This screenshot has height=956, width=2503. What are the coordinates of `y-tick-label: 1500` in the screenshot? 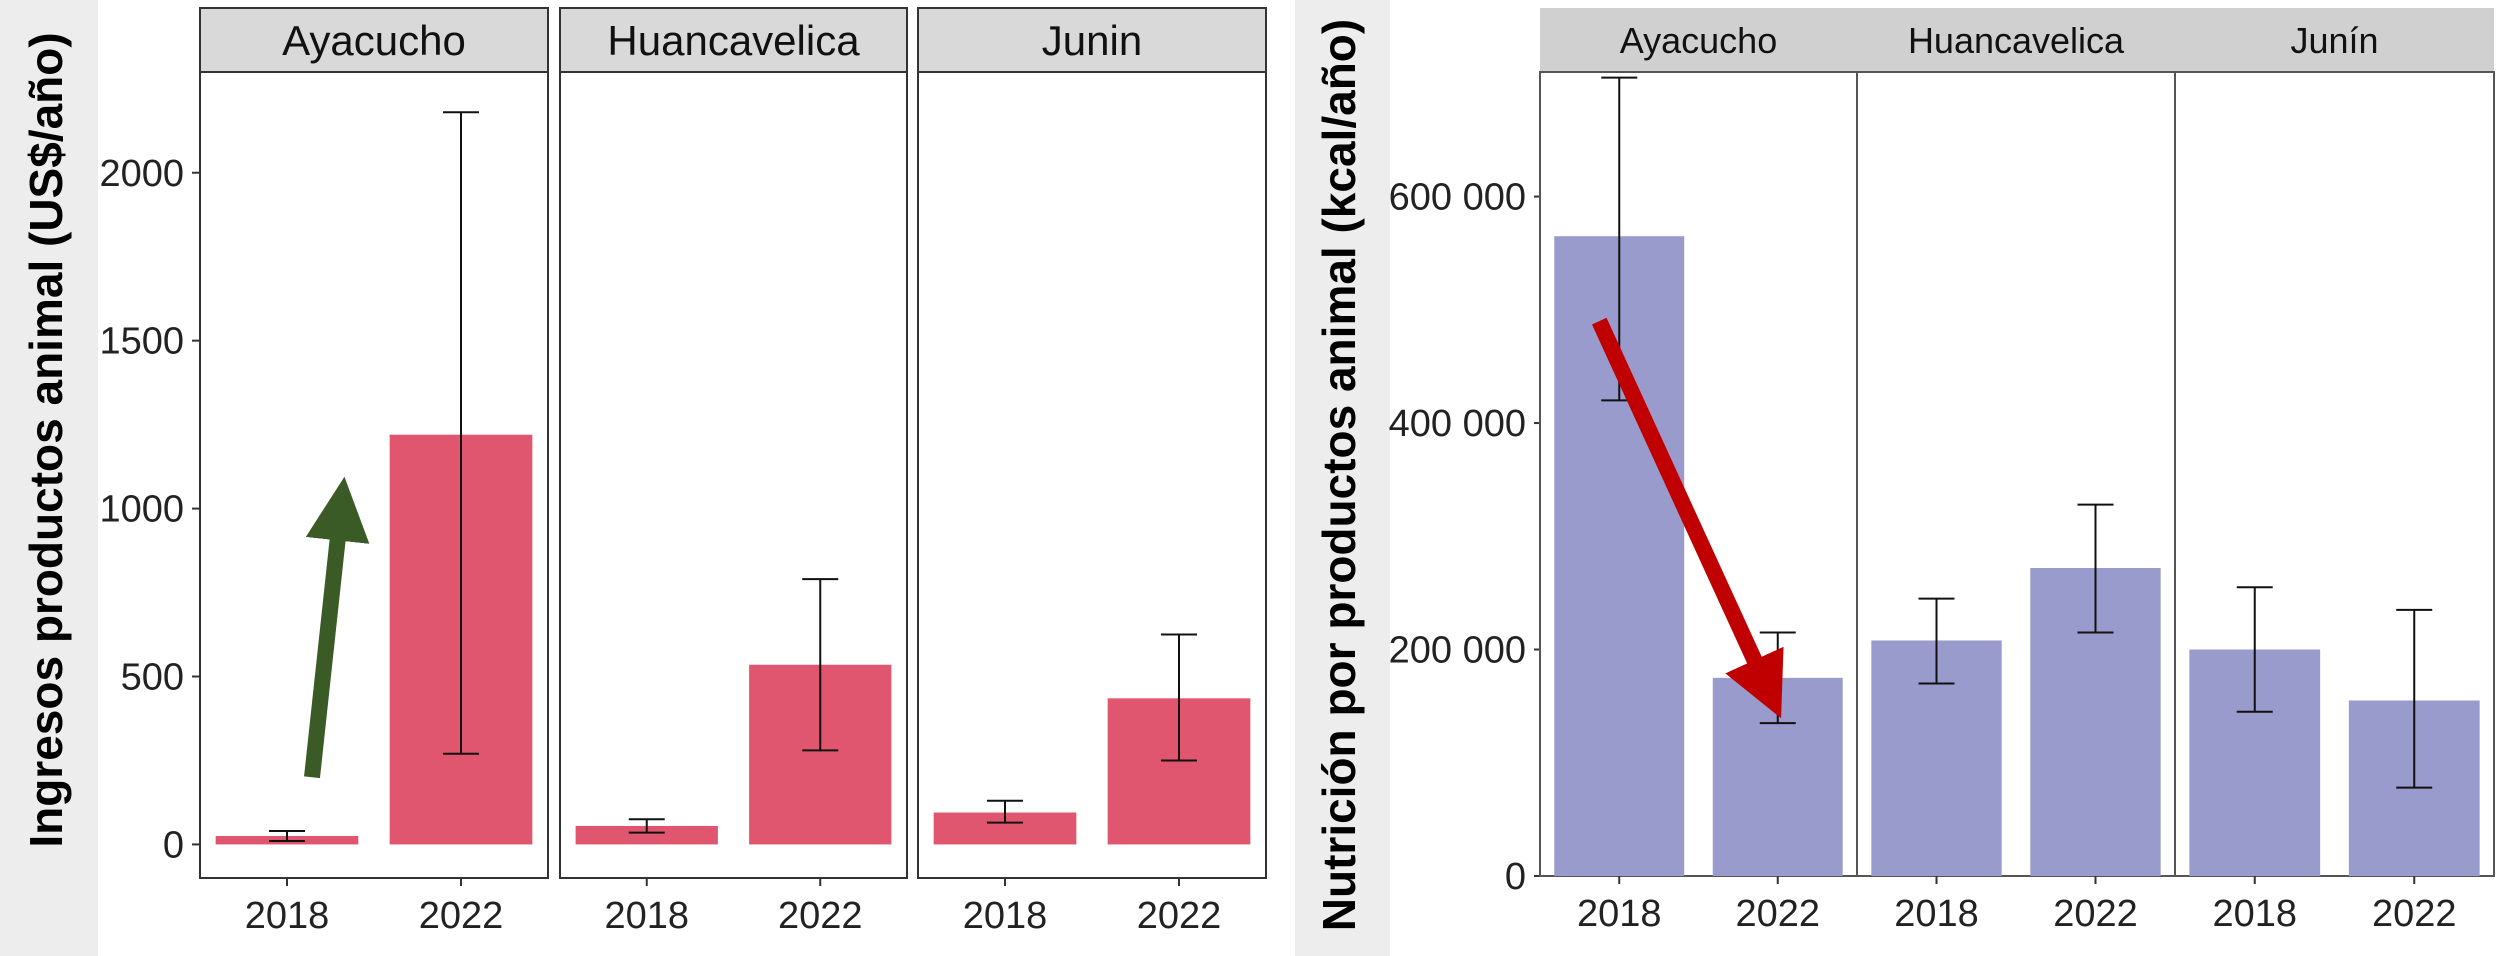 It's located at (141, 342).